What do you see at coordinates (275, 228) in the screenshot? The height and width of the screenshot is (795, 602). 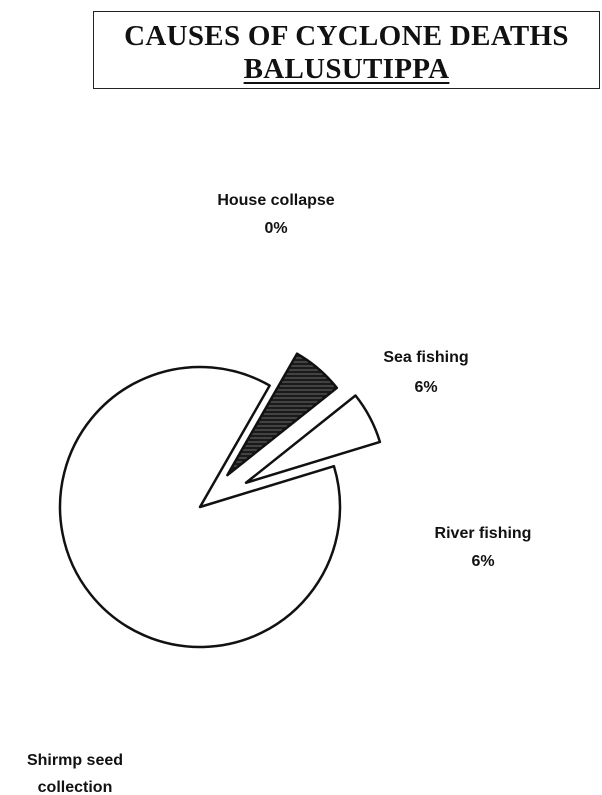 I see `house-collapse-percent: 0%` at bounding box center [275, 228].